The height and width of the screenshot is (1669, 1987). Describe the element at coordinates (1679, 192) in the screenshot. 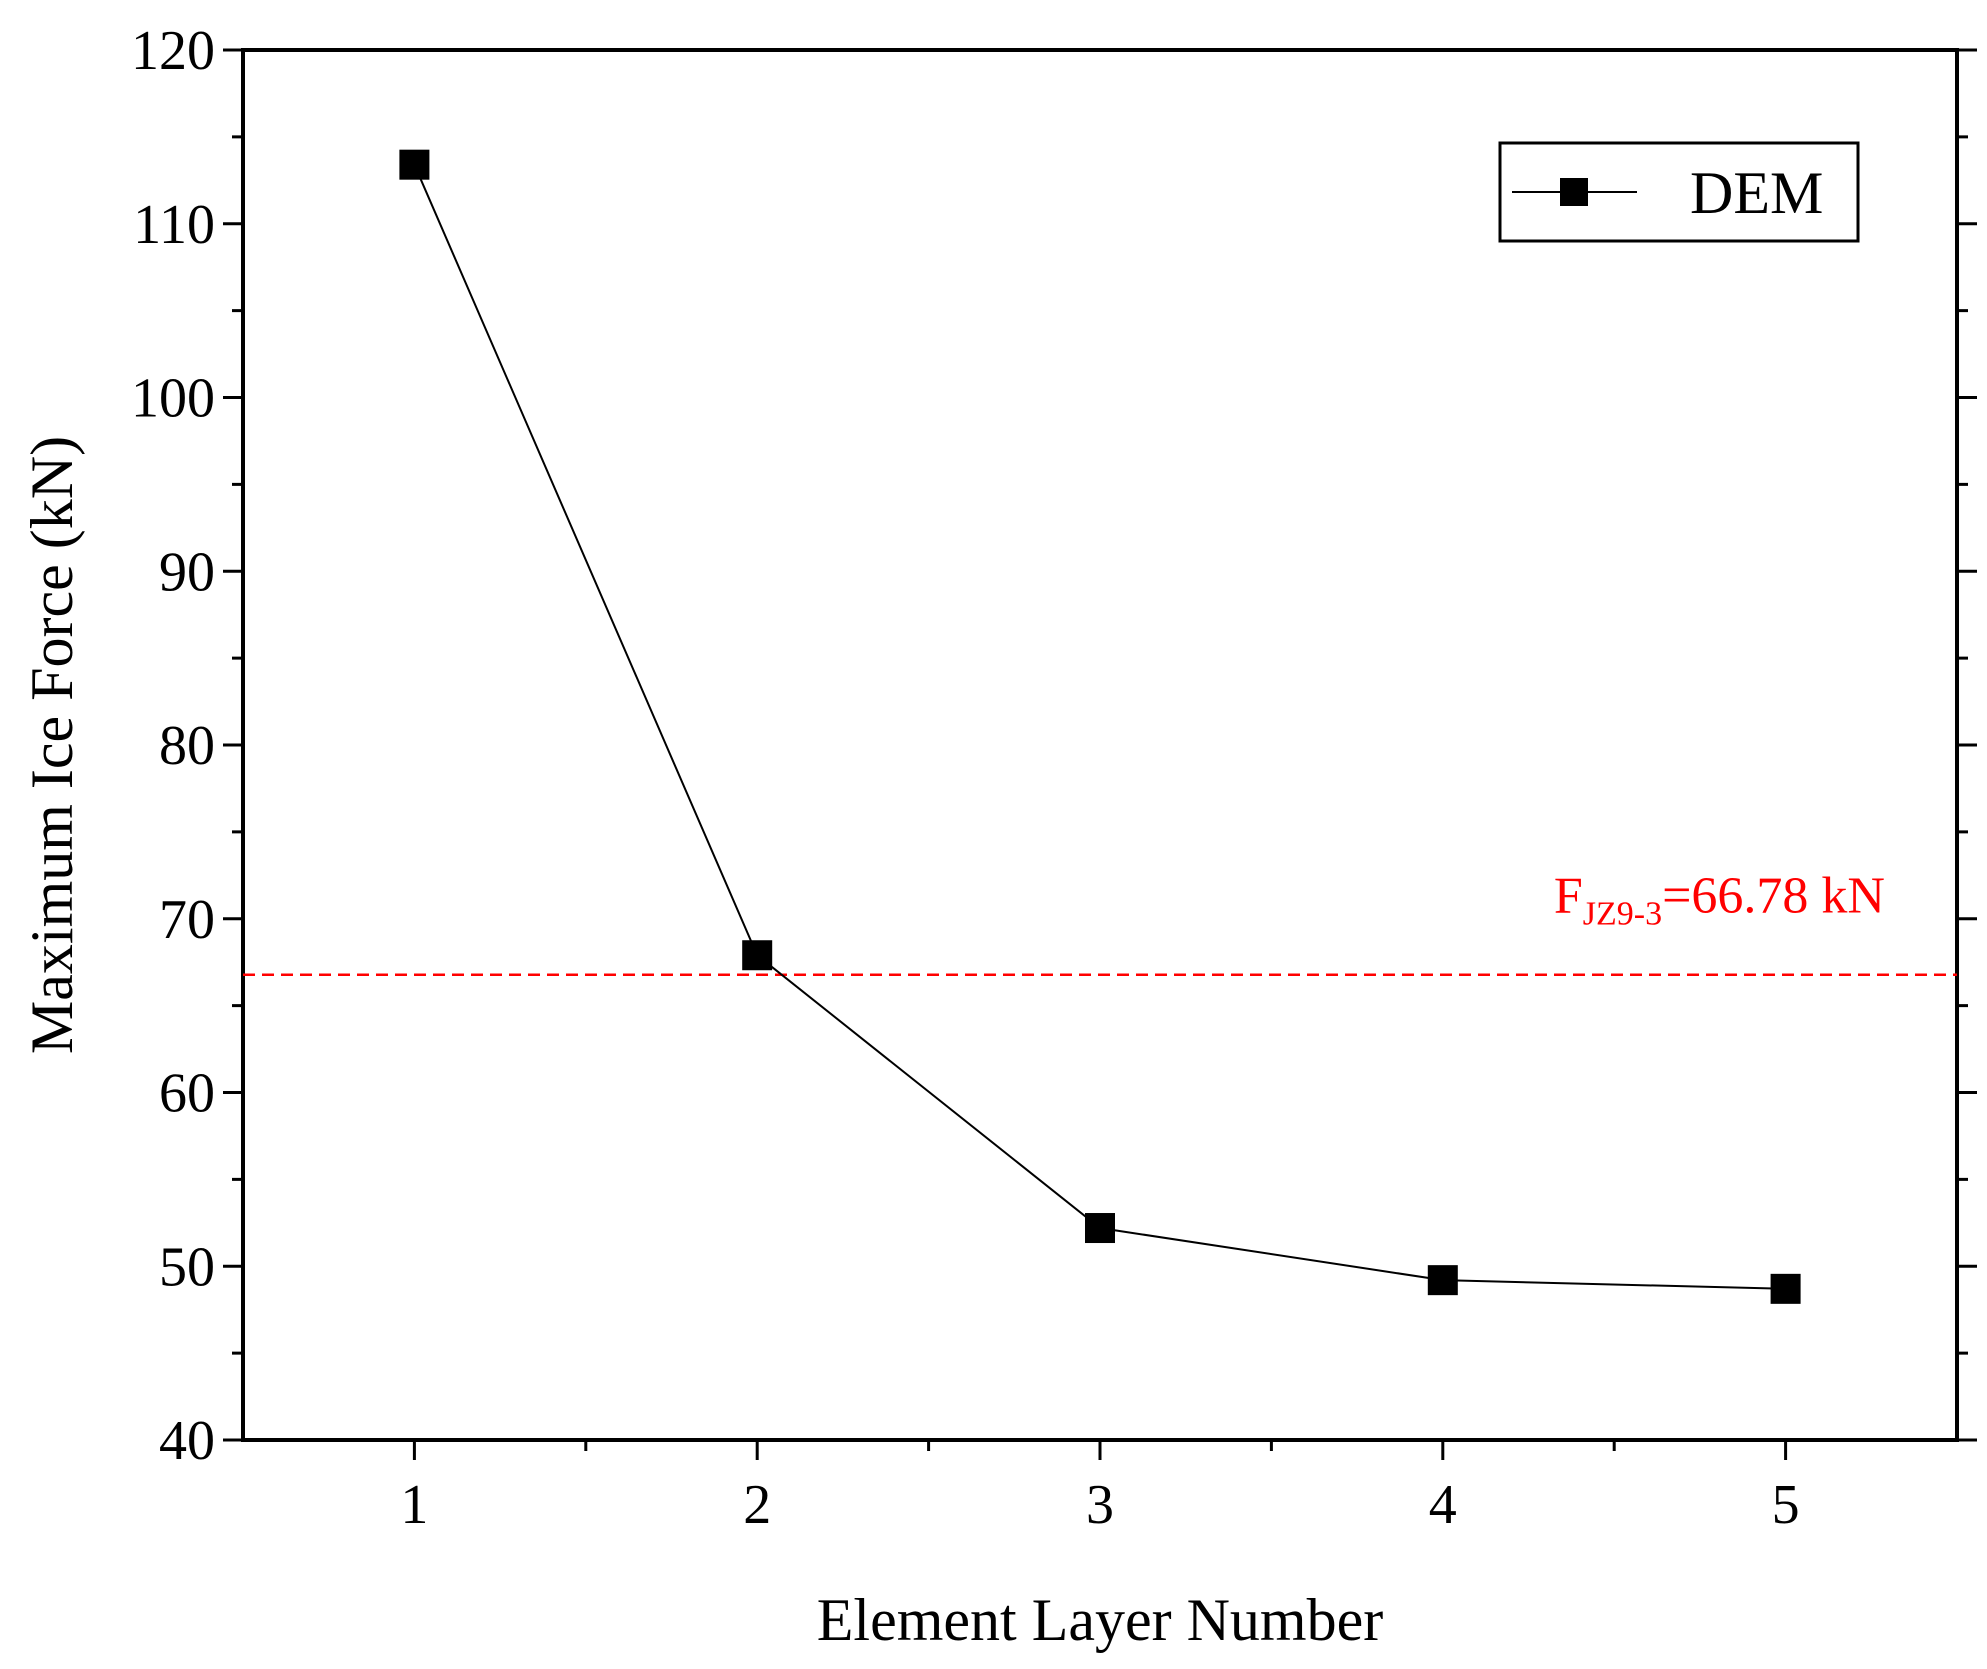

I see `legend: DEM` at that location.